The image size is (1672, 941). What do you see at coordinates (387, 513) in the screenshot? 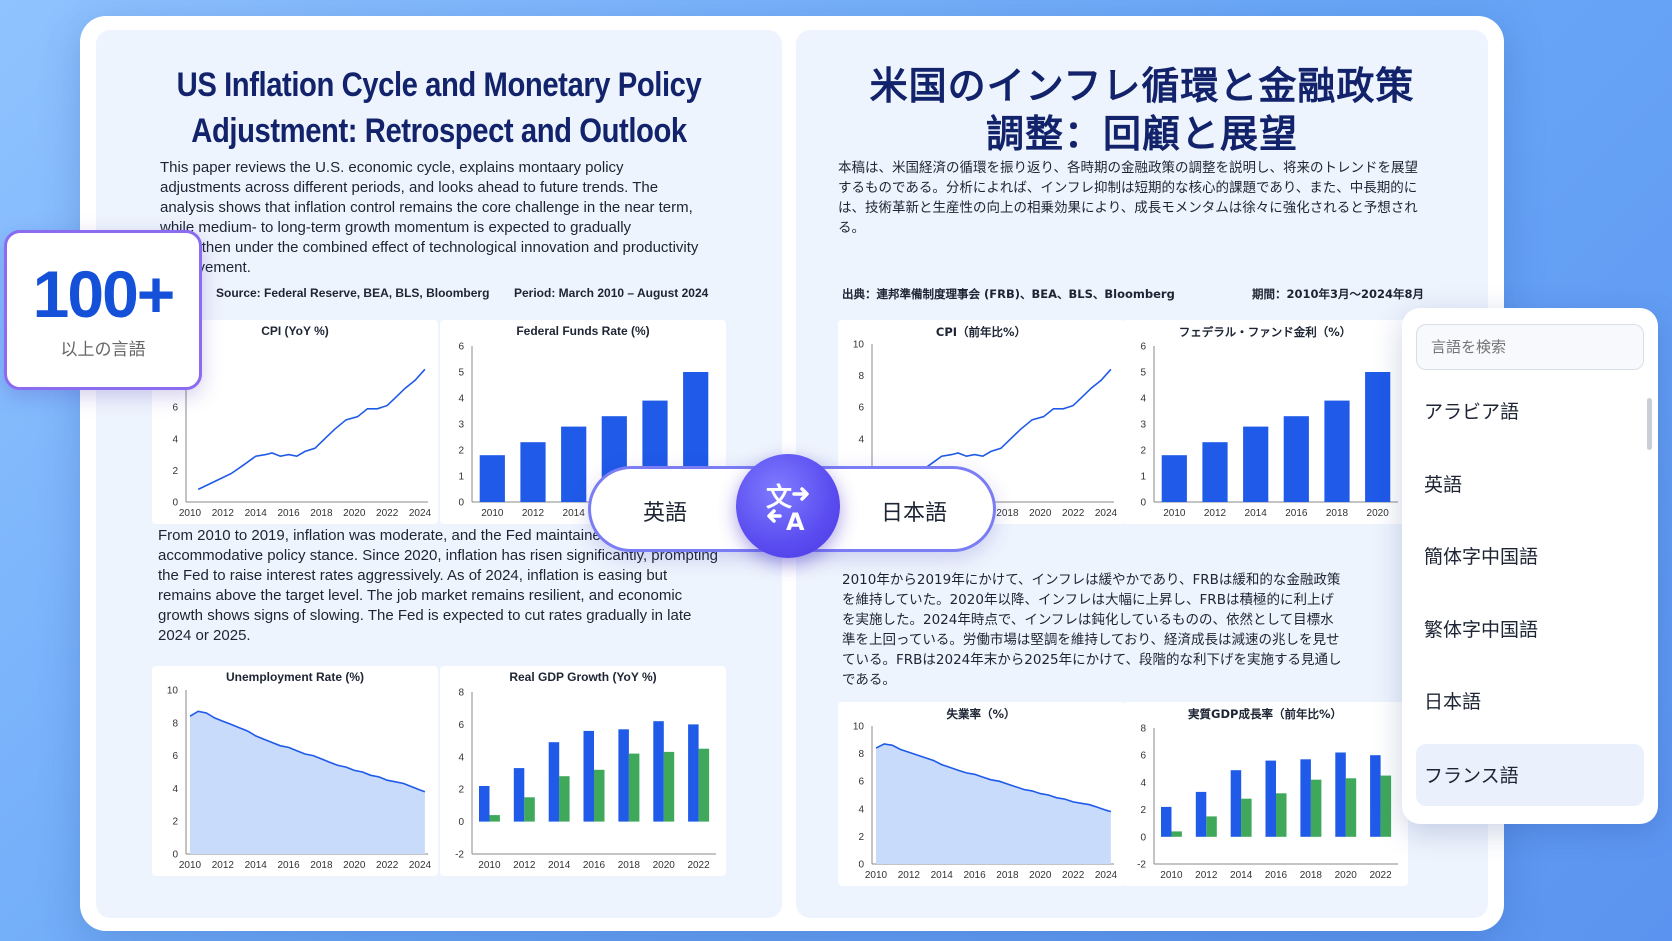
I see `x-tick-label: 2022` at bounding box center [387, 513].